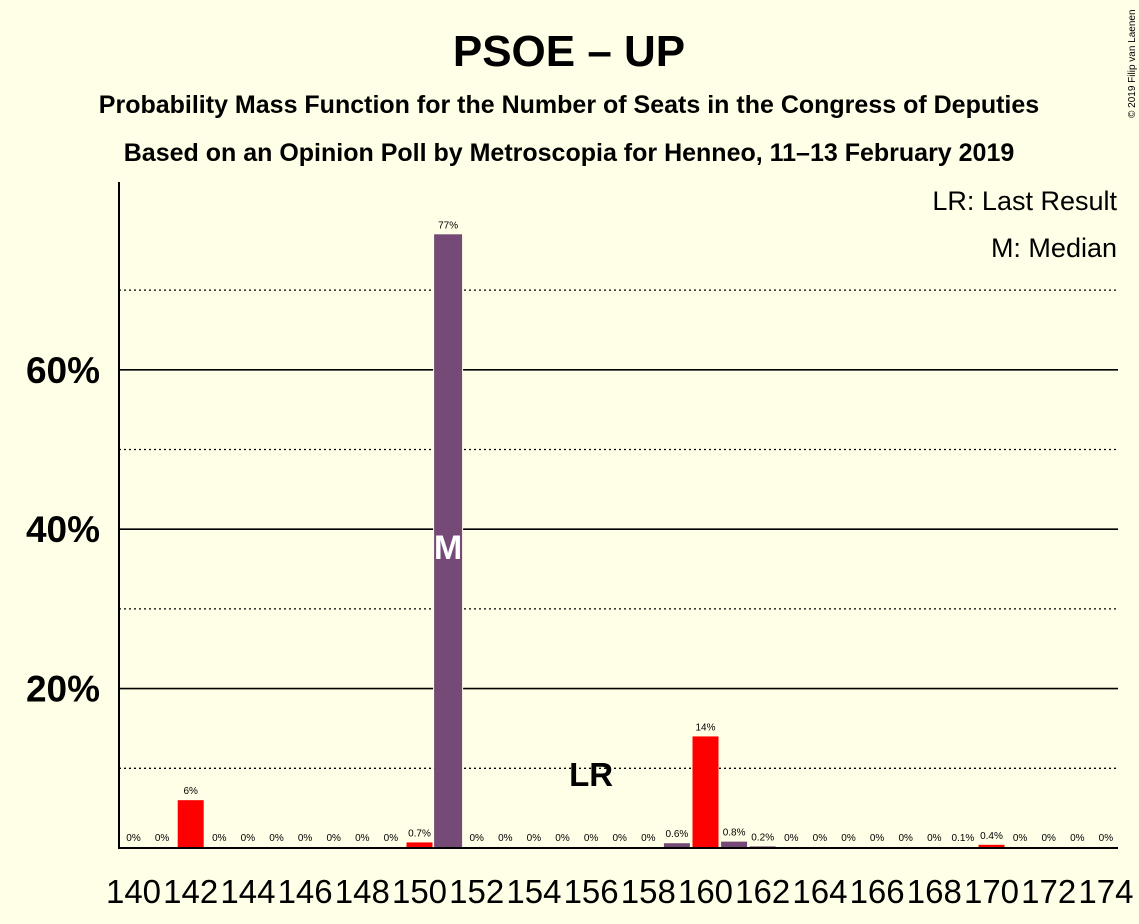 The image size is (1139, 924). Describe the element at coordinates (591, 838) in the screenshot. I see `data-label-seat-156: 0%` at that location.